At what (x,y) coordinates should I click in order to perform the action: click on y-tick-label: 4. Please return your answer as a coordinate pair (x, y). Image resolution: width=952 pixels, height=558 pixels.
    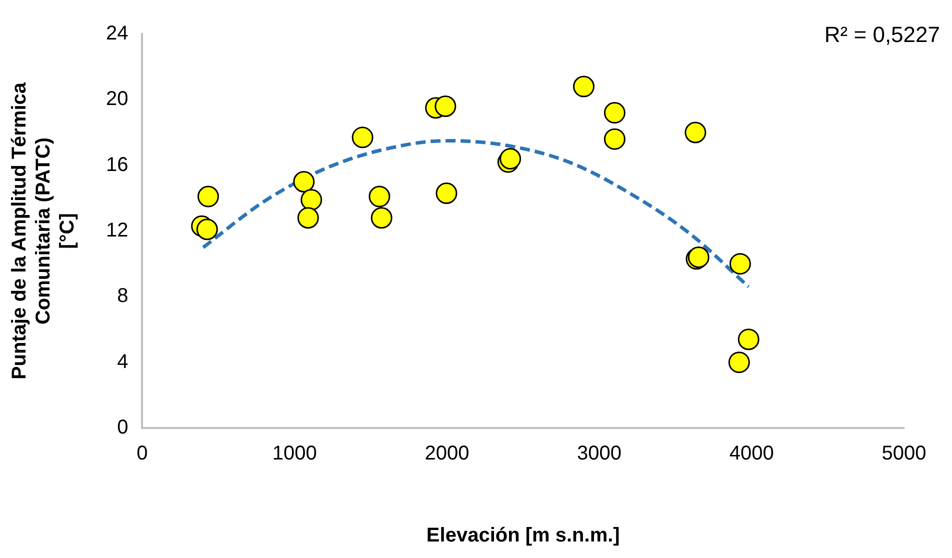
    Looking at the image, I should click on (122, 361).